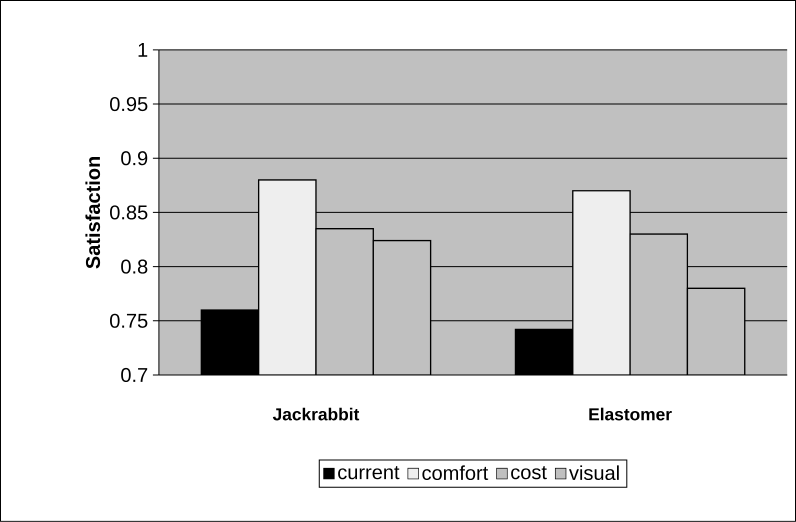  I want to click on y-tick-label: 0.7, so click(134, 375).